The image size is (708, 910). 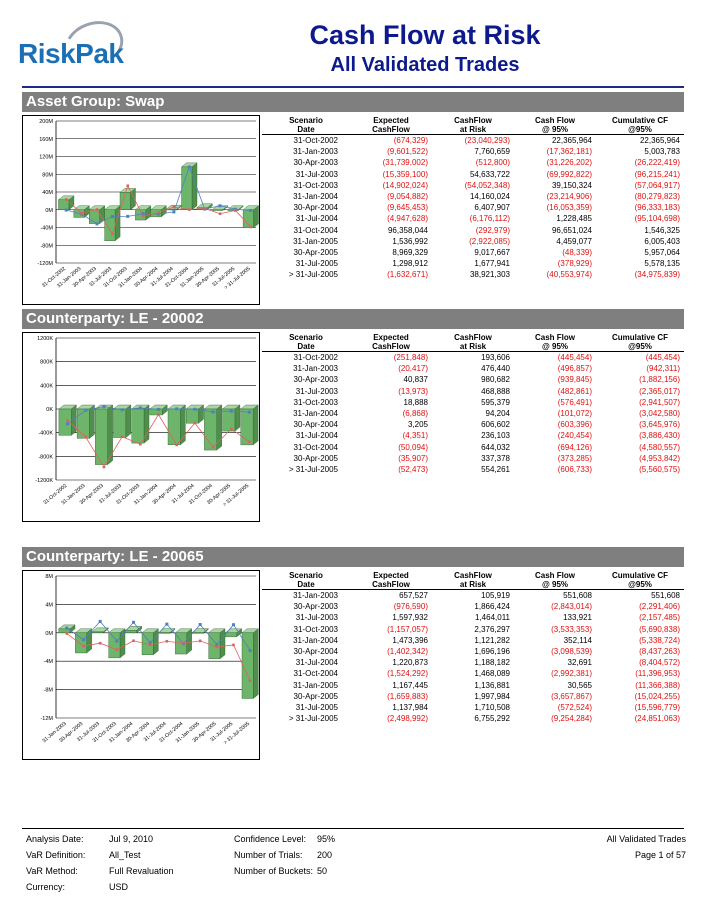 What do you see at coordinates (487, 185) in the screenshot?
I see `value-cell: (54,052,348)` at bounding box center [487, 185].